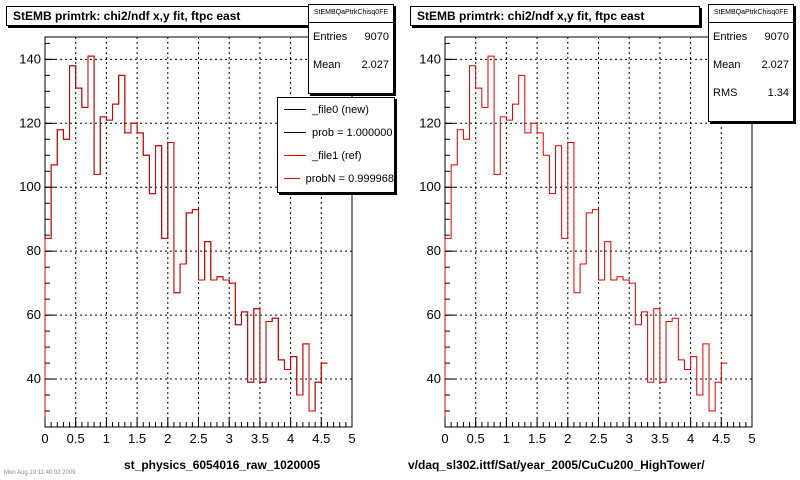 The height and width of the screenshot is (480, 800). Describe the element at coordinates (351, 438) in the screenshot. I see `left-x-tick-label: 5` at that location.